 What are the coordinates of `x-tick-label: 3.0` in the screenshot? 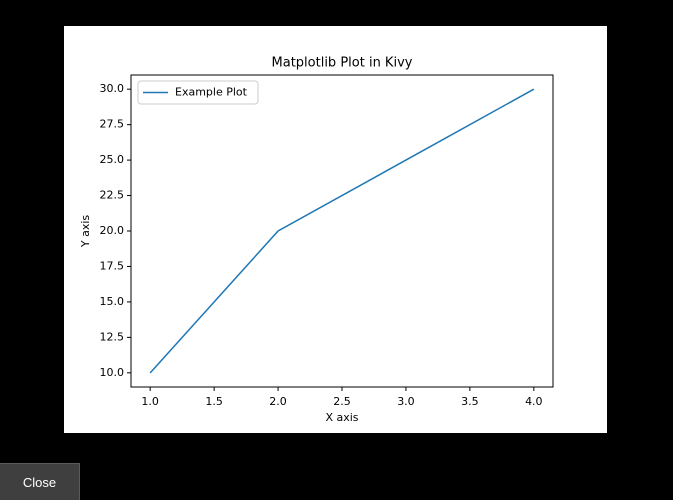 It's located at (406, 401).